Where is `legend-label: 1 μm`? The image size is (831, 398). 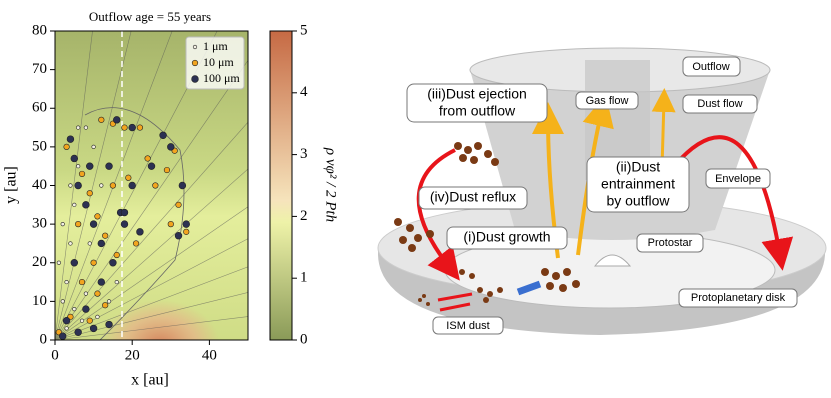 legend-label: 1 μm is located at coordinates (215, 46).